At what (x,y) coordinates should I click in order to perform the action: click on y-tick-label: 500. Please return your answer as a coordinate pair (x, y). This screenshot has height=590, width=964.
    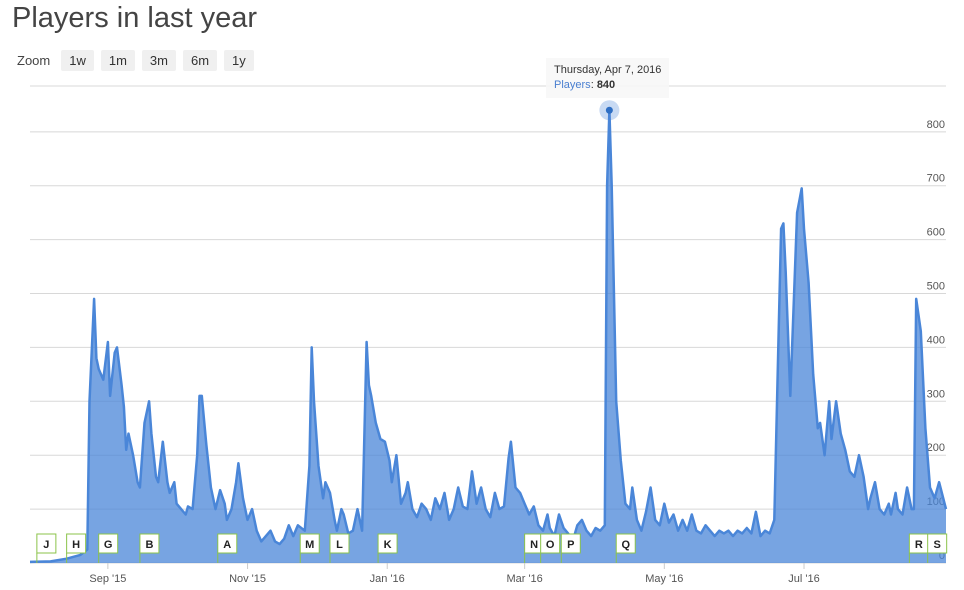
    Looking at the image, I should click on (936, 287).